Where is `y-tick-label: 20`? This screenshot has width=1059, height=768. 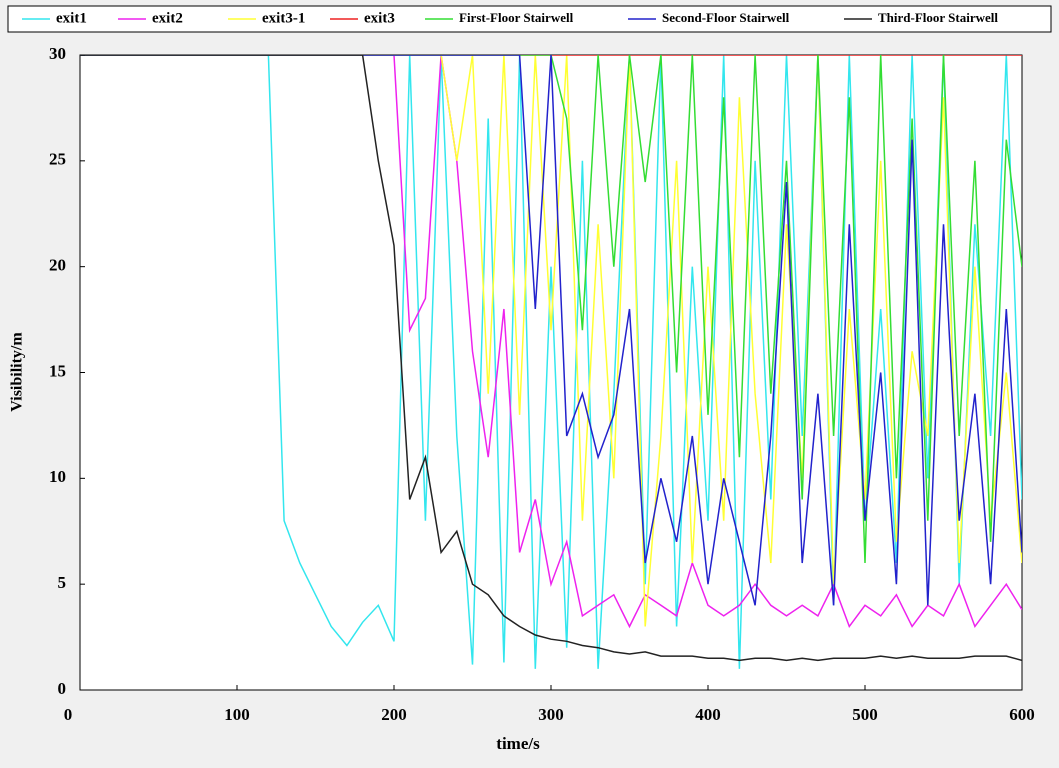
y-tick-label: 20 is located at coordinates (57, 265).